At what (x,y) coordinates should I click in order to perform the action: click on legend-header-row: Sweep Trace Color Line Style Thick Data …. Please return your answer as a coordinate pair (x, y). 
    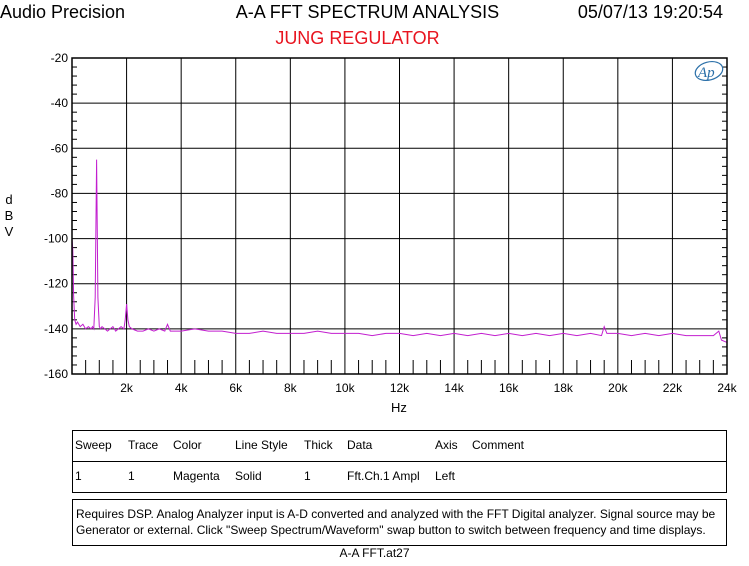
    Looking at the image, I should click on (399, 446).